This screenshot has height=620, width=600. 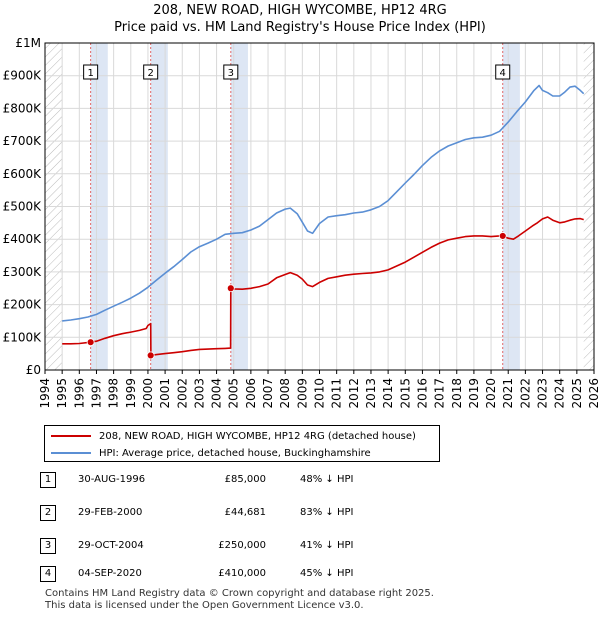 I want to click on y-tick-label: £300K, so click(x=23, y=272).